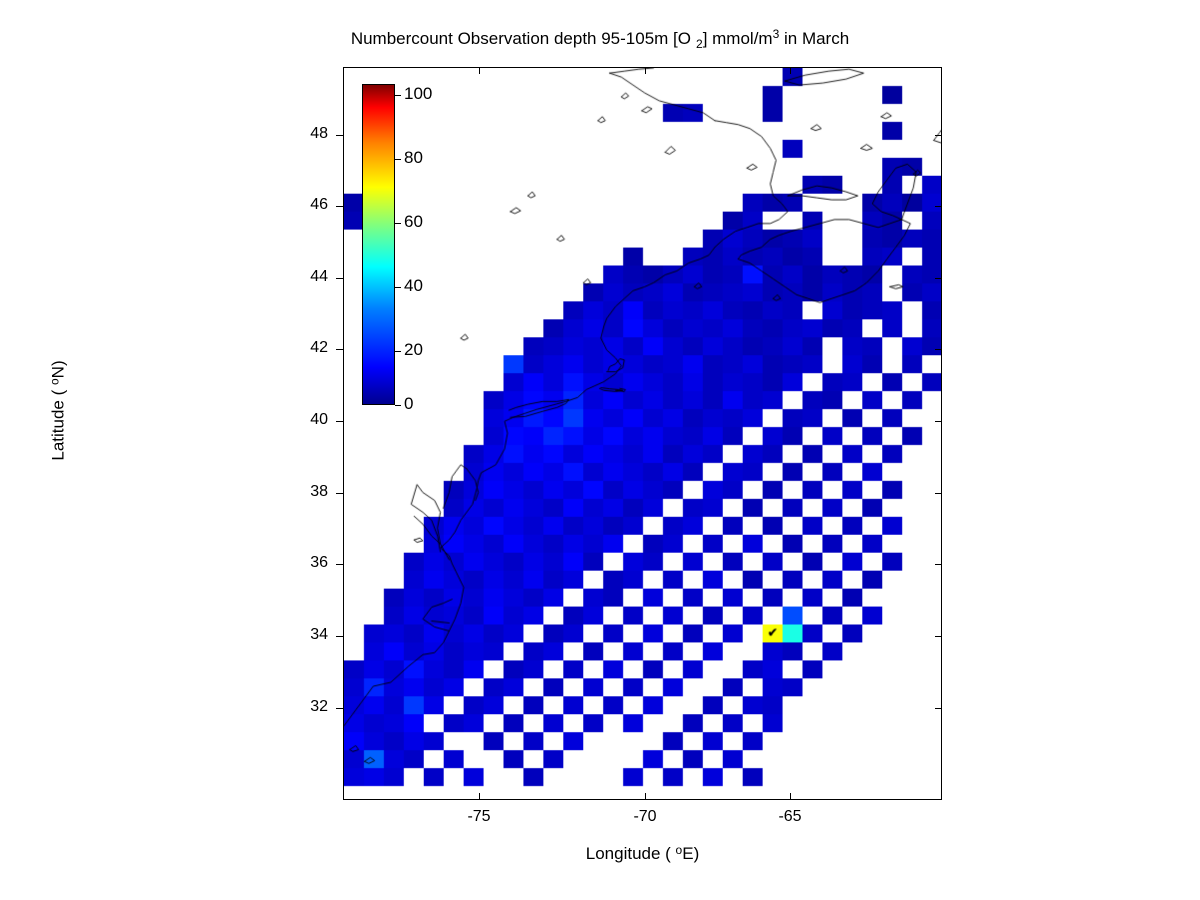  Describe the element at coordinates (790, 70) in the screenshot. I see `x-tick-top--65` at that location.